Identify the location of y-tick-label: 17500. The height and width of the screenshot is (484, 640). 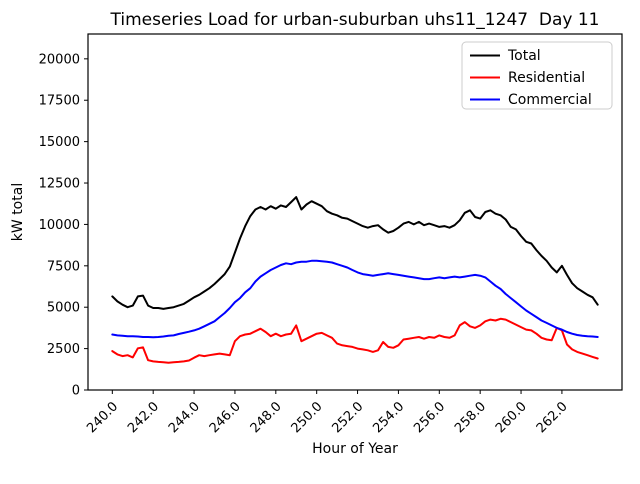
(59, 101).